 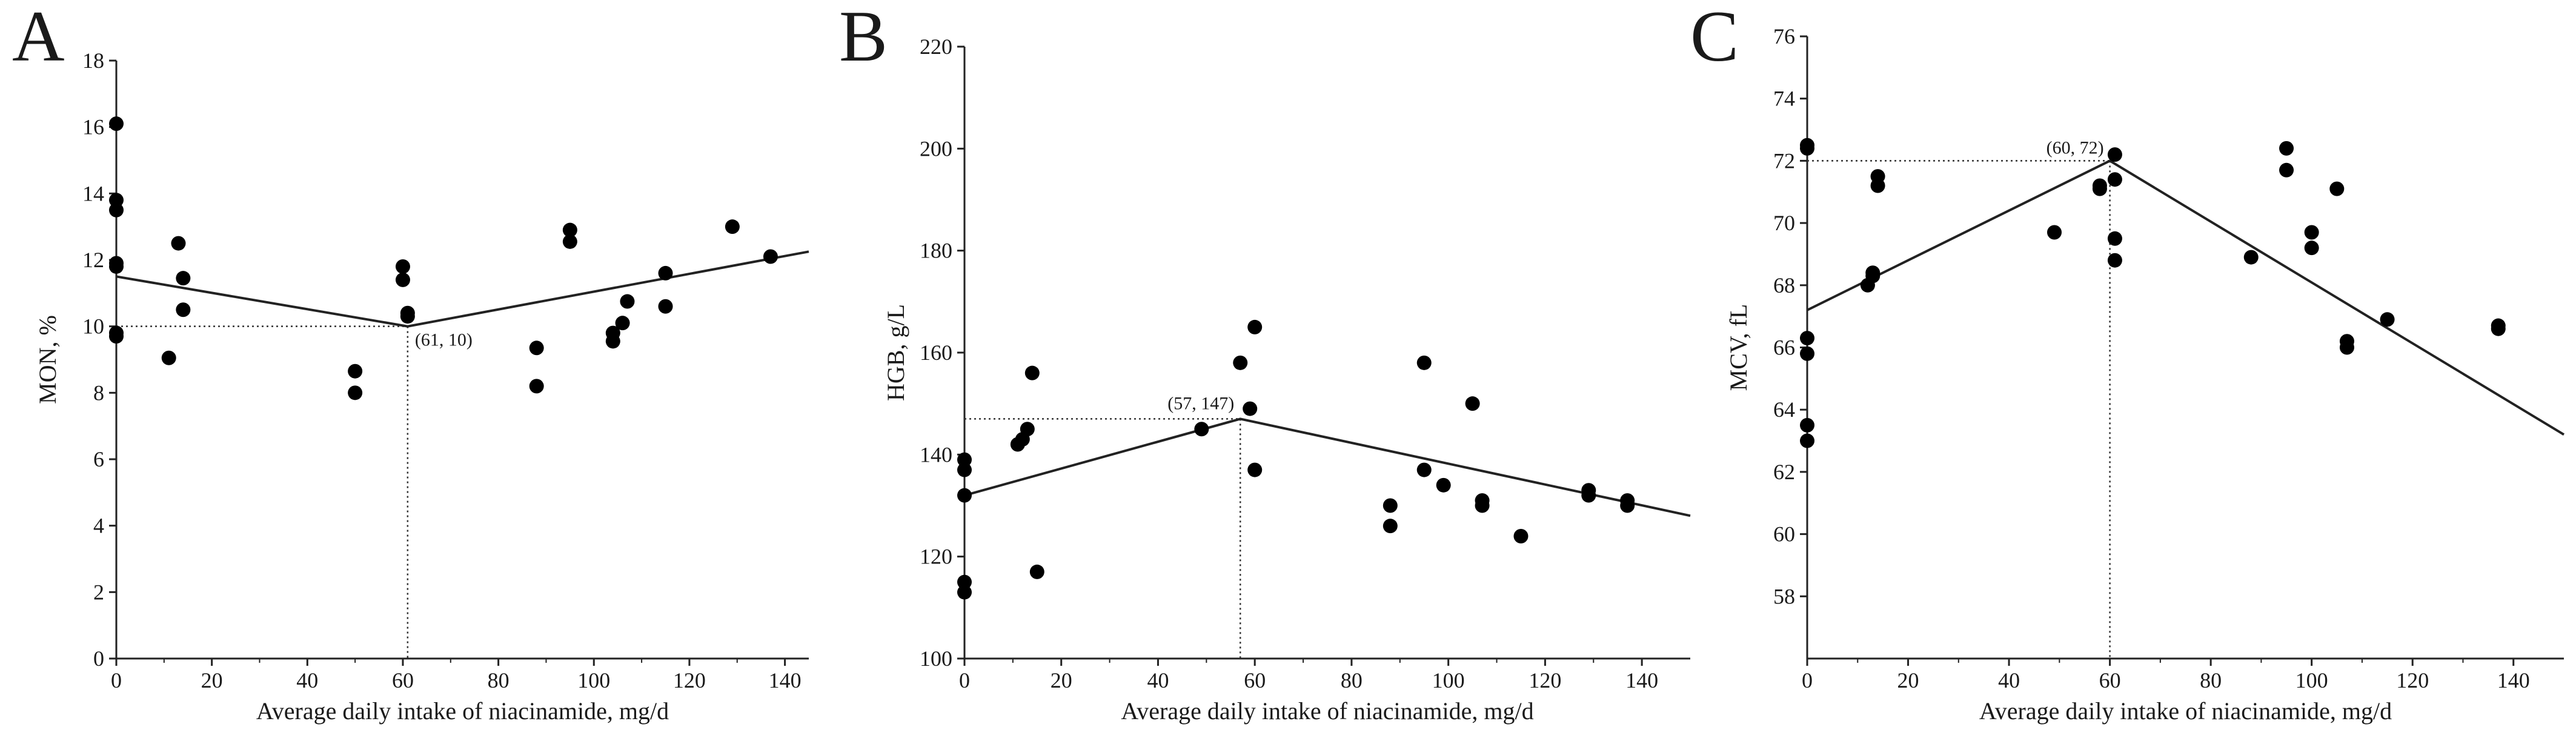 I want to click on x-tick-label: 20, so click(x=212, y=680).